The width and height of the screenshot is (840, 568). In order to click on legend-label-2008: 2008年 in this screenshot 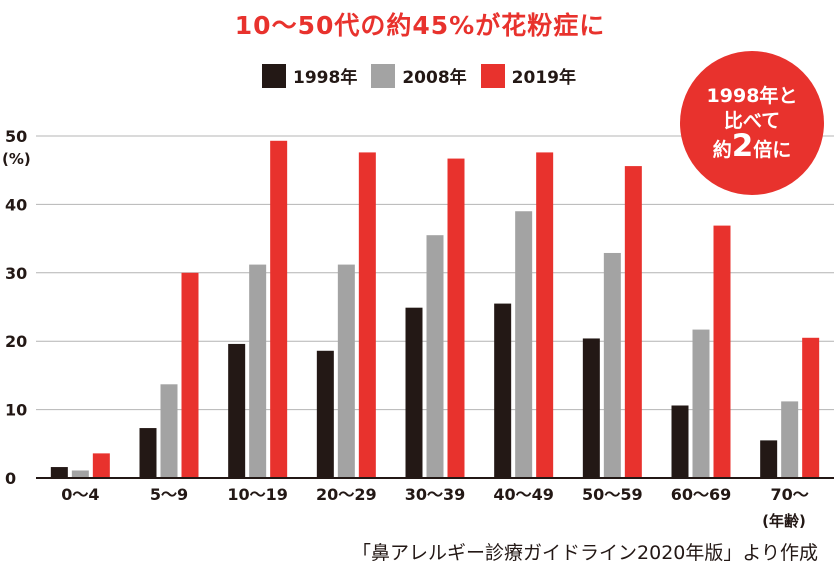, I will do `click(434, 78)`.